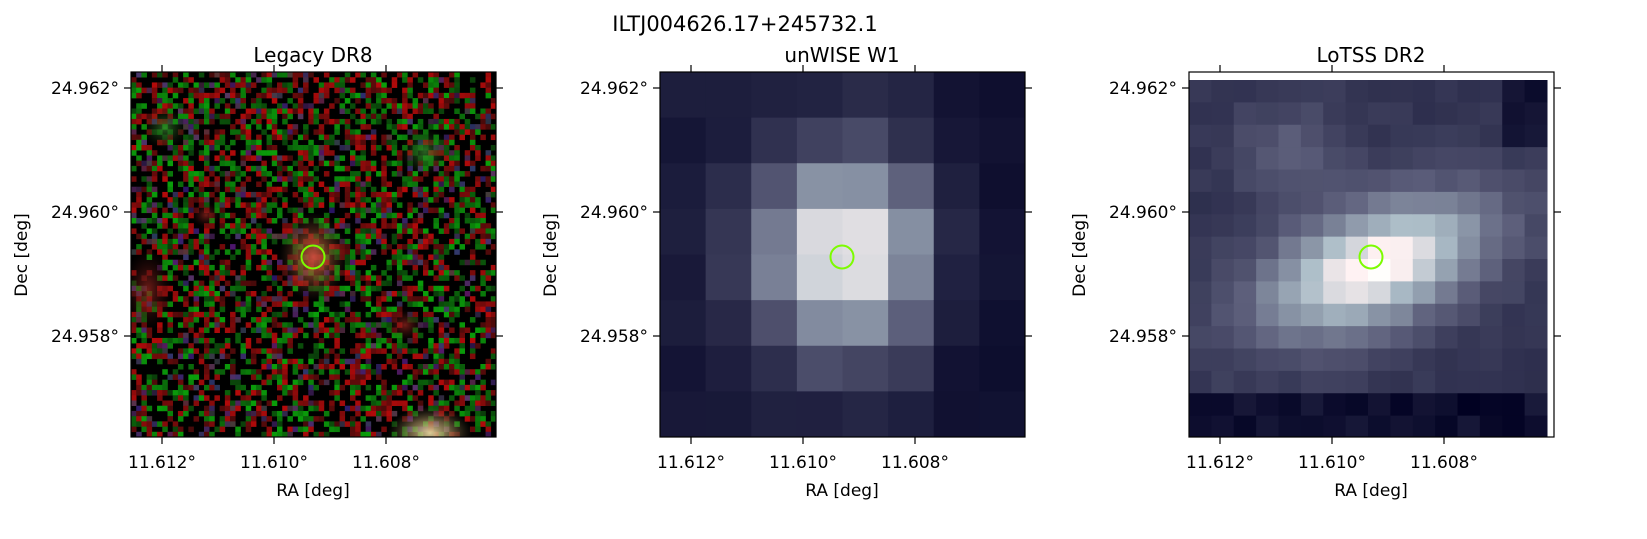  Describe the element at coordinates (841, 55) in the screenshot. I see `panel-title: unWISE W1` at that location.